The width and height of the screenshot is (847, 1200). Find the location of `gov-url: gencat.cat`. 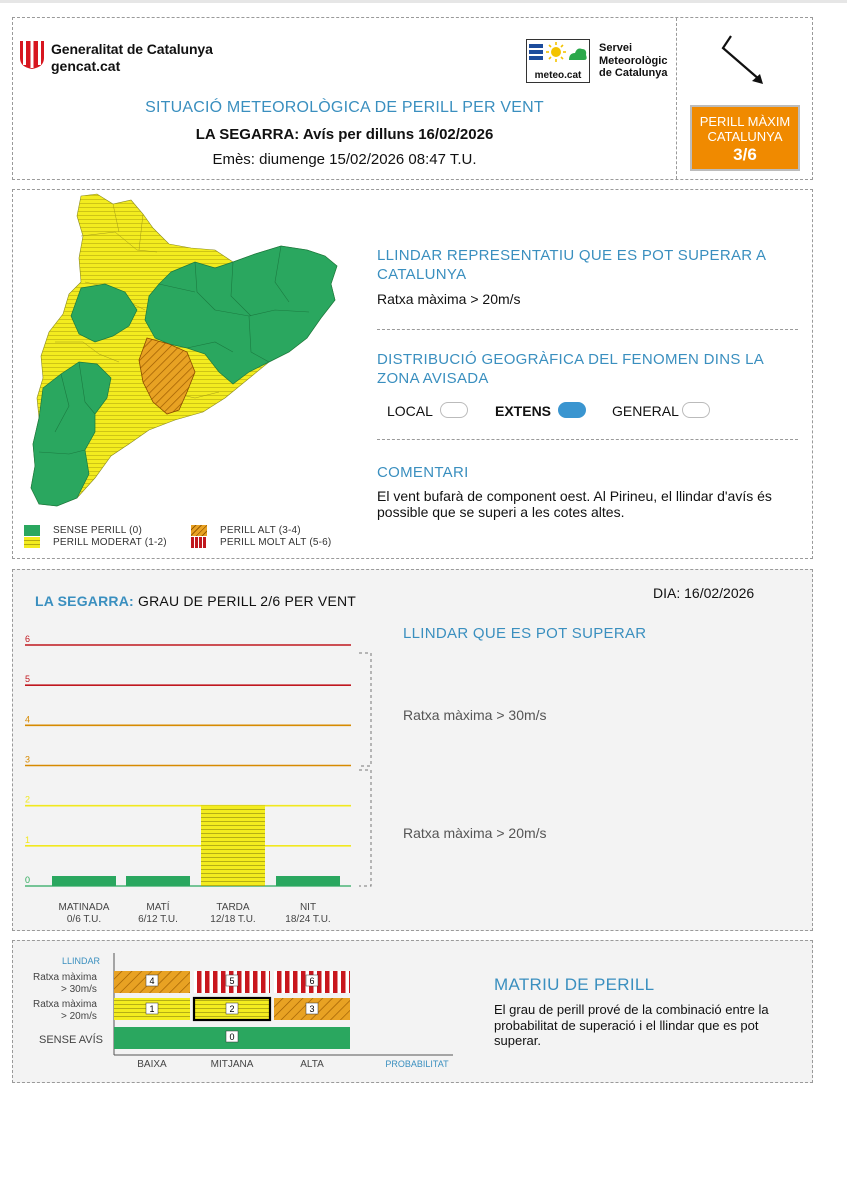

gov-url: gencat.cat is located at coordinates (86, 66).